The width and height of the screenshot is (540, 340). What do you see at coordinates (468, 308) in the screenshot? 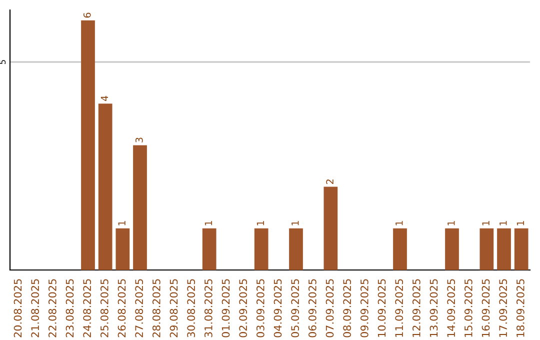
I see `x-tick-label: 15.09.2025` at bounding box center [468, 308].